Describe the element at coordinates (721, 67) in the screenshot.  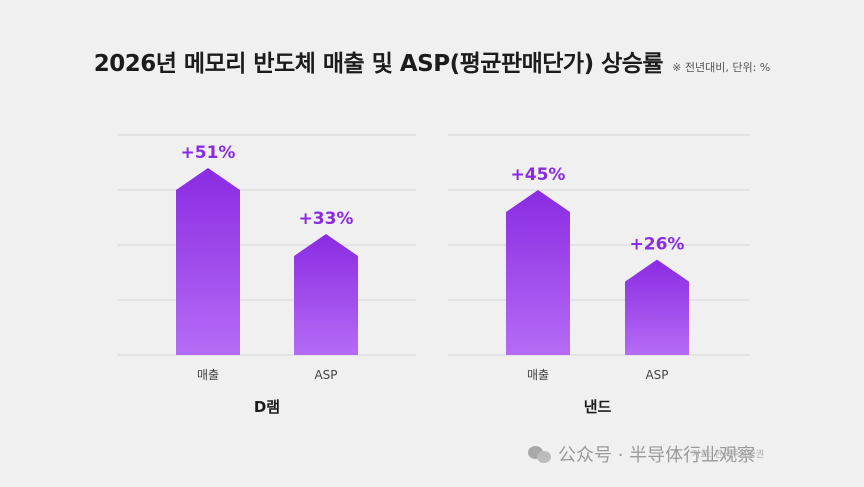
I see `unit-note: ※ 전년대비, 단위: %` at that location.